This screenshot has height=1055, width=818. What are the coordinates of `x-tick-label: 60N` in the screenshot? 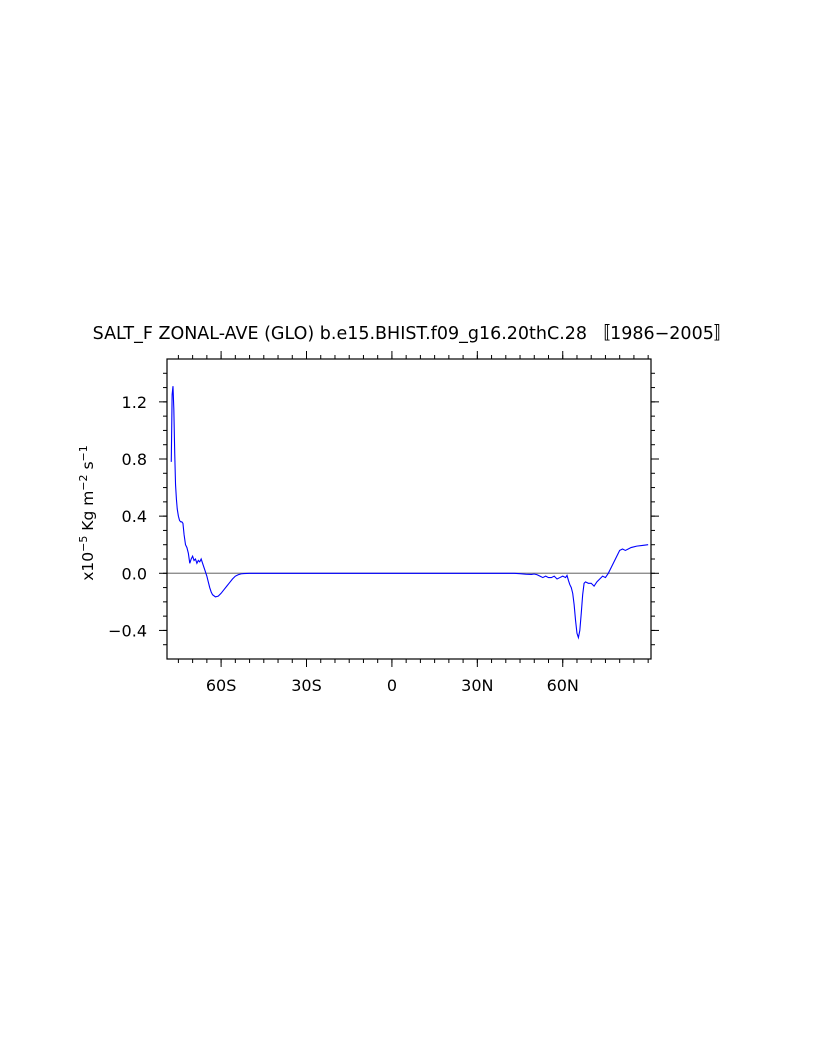 It's located at (563, 685).